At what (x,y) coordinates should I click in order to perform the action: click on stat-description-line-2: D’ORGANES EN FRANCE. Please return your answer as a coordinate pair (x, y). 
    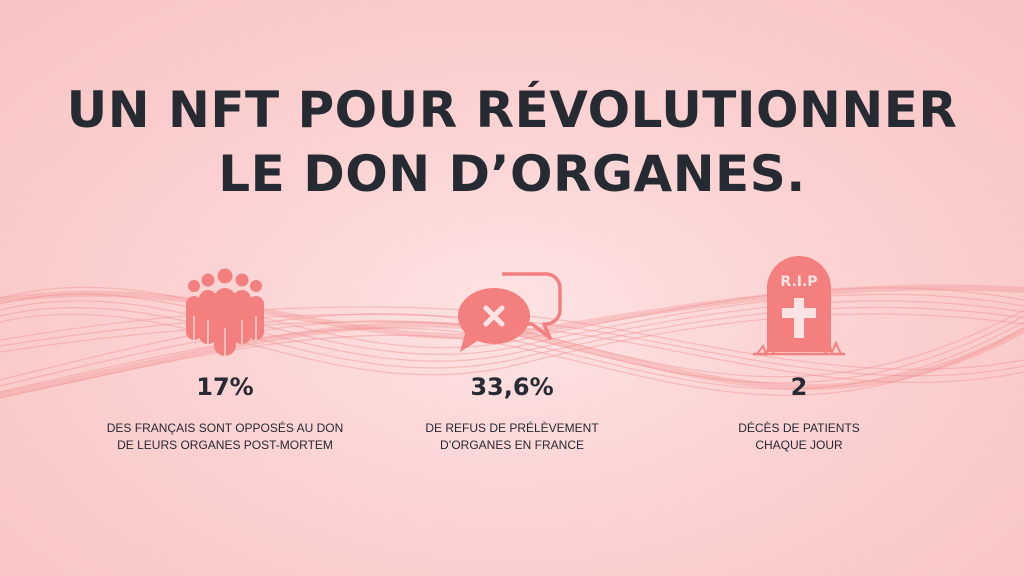
    Looking at the image, I should click on (512, 445).